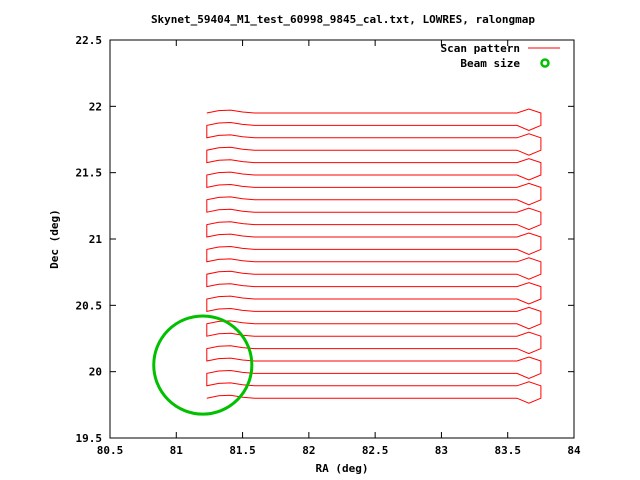 The height and width of the screenshot is (480, 640). I want to click on legend: Scan pattern Beam size, so click(500, 56).